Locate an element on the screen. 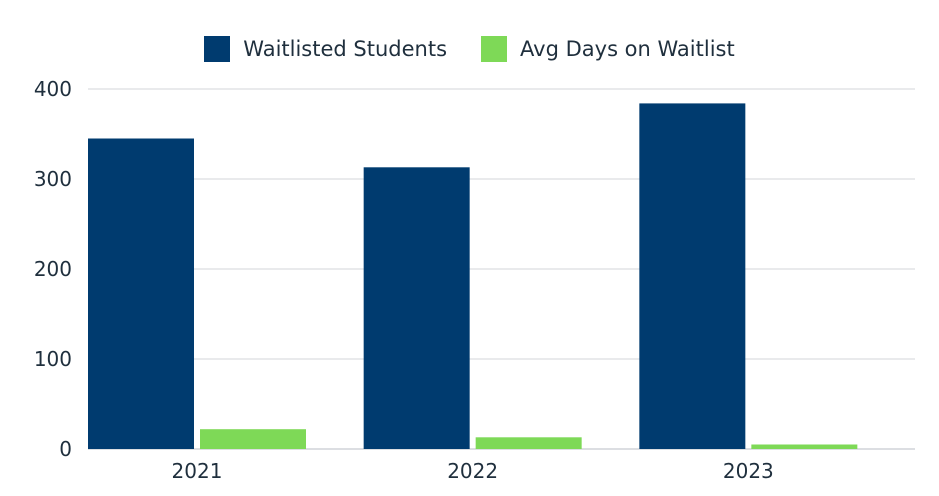 The height and width of the screenshot is (496, 939). legend-swatch-avg-days is located at coordinates (494, 49).